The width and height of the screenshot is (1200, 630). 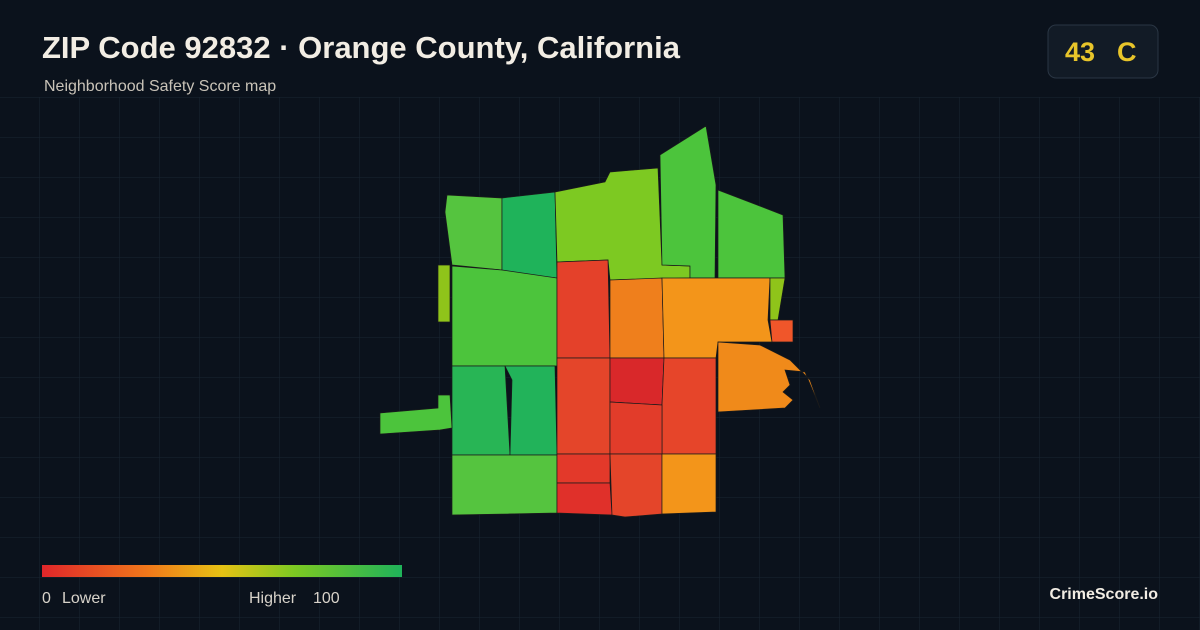 I want to click on legend-min: 0, so click(x=46, y=598).